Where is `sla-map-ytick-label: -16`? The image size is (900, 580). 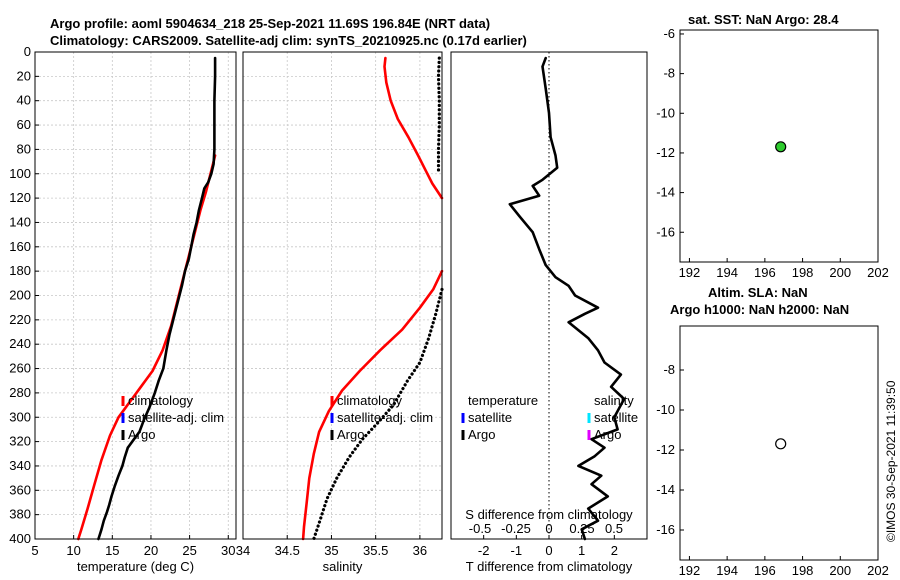
sla-map-ytick-label: -16 is located at coordinates (665, 529).